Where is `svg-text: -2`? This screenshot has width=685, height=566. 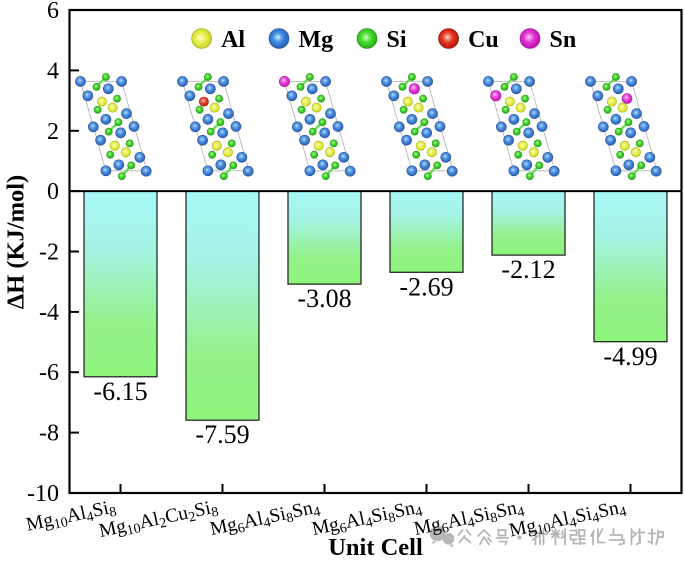 svg-text: -2 is located at coordinates (49, 253).